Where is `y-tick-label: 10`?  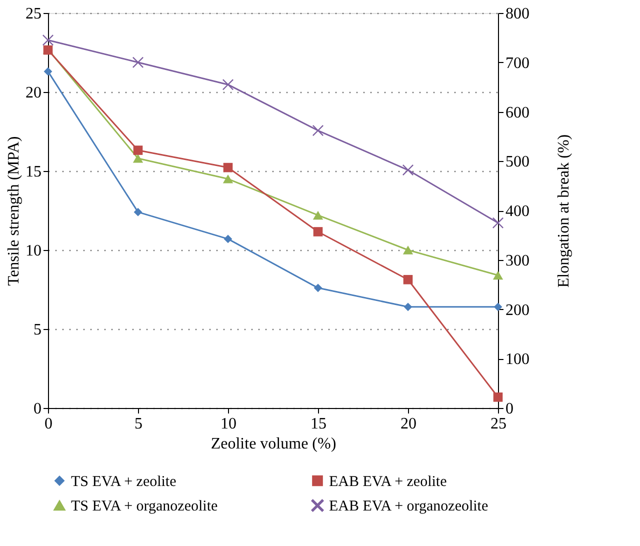
y-tick-label: 10 is located at coordinates (34, 251).